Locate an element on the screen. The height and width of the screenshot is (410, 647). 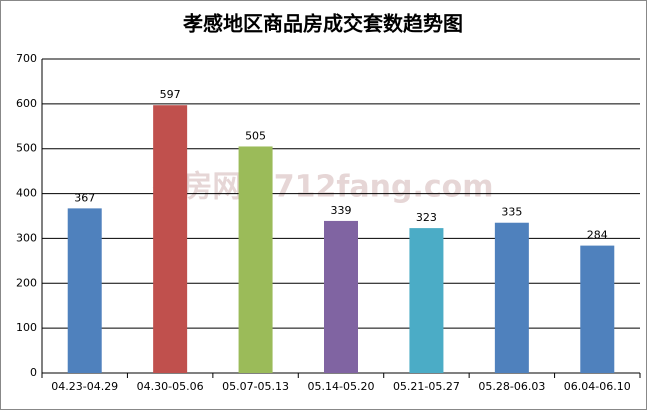
y-tick-label: 100 is located at coordinates (26, 327).